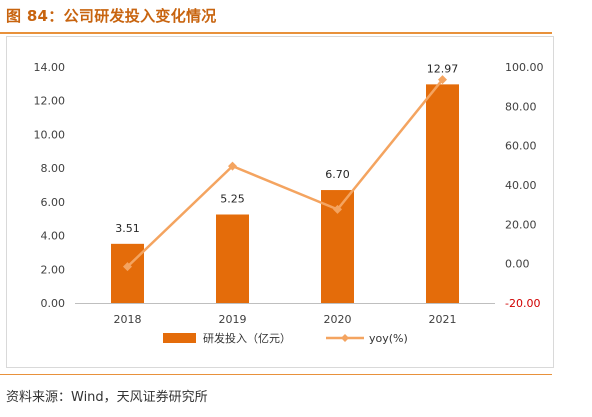 Image resolution: width=592 pixels, height=417 pixels. Describe the element at coordinates (521, 146) in the screenshot. I see `y-right-tick-label: 60.00` at that location.